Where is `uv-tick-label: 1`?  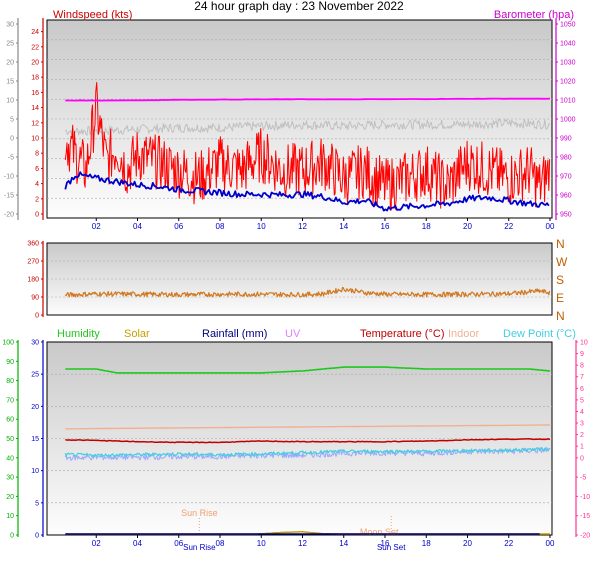 uv-tick-label: 1 is located at coordinates (582, 447).